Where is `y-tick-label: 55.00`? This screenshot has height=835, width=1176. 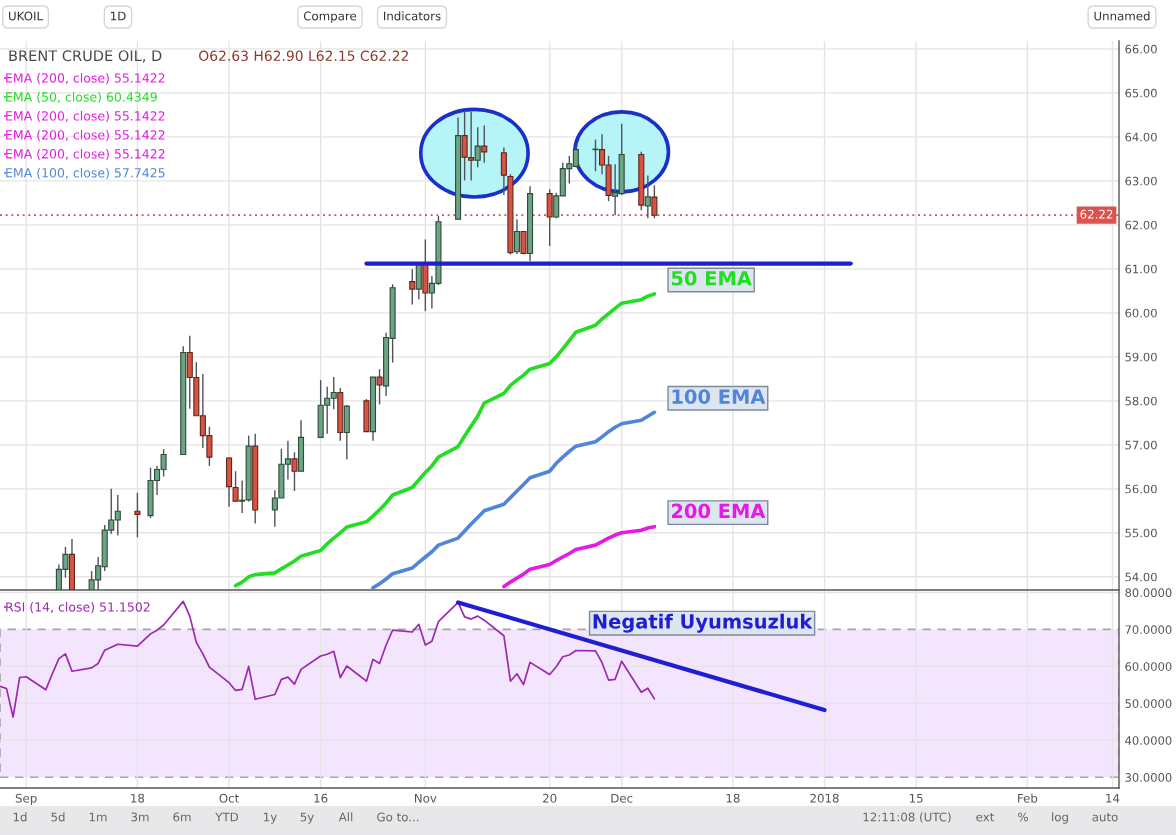
y-tick-label: 55.00 is located at coordinates (1141, 533).